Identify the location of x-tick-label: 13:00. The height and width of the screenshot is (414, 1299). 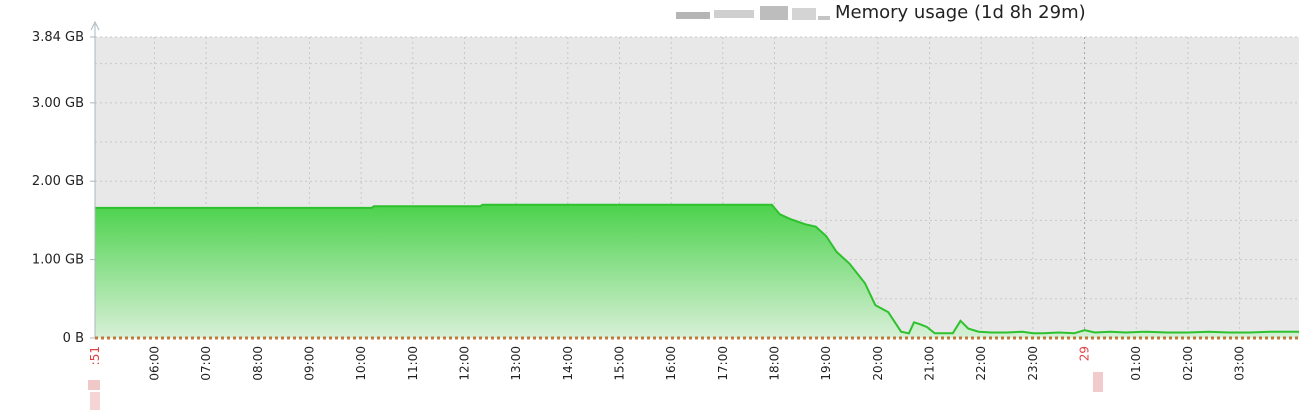
(516, 363).